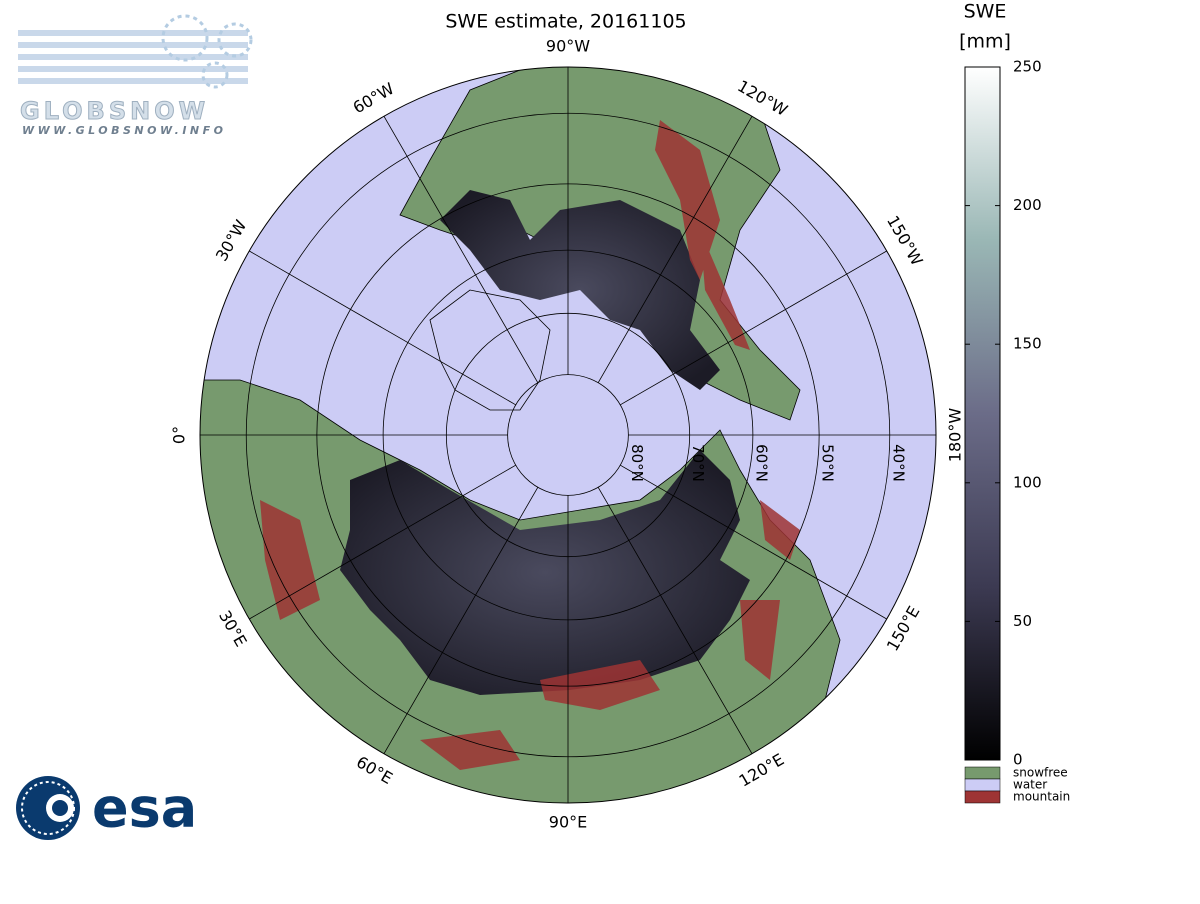 This screenshot has height=904, width=1200. What do you see at coordinates (982, 413) in the screenshot?
I see `colorbar-ramp` at bounding box center [982, 413].